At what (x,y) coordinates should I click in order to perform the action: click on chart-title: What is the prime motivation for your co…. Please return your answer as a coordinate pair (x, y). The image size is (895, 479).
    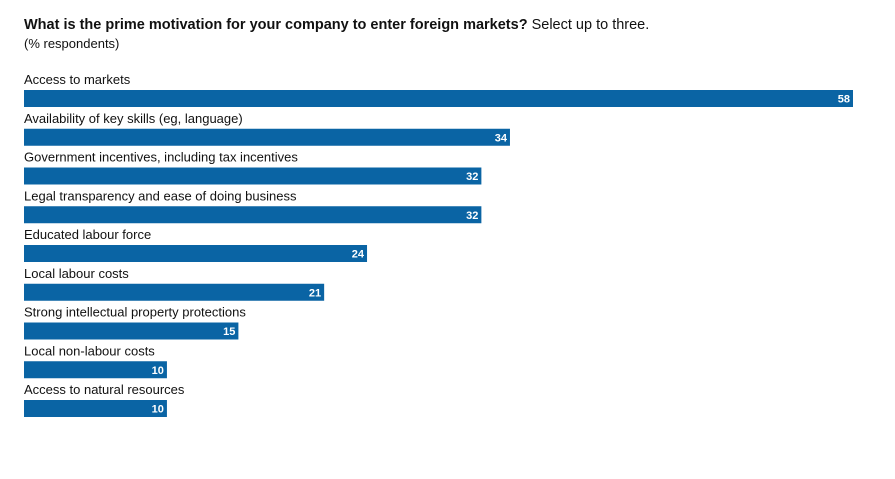
    Looking at the image, I should click on (336, 25).